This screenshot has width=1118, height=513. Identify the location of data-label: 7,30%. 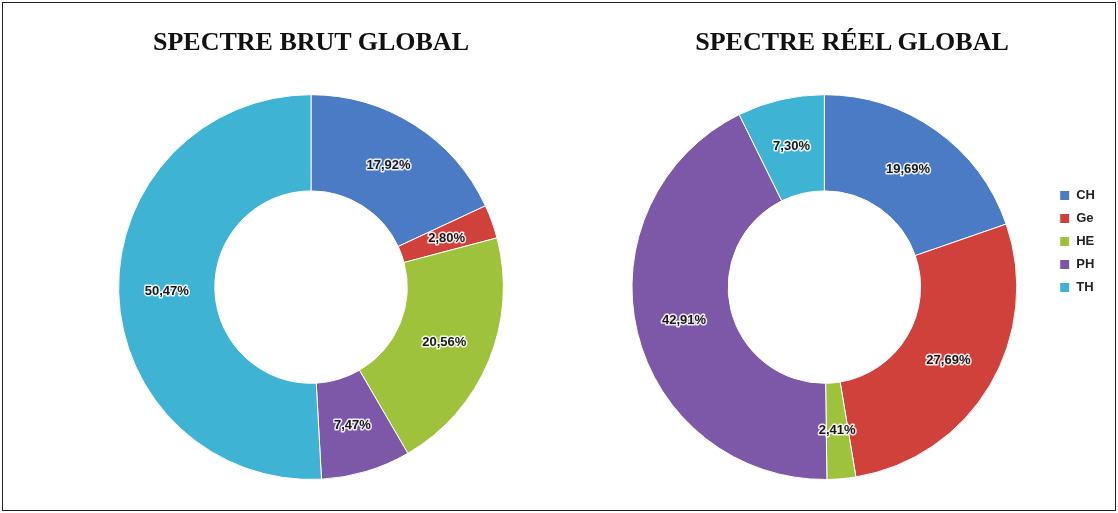
(792, 146).